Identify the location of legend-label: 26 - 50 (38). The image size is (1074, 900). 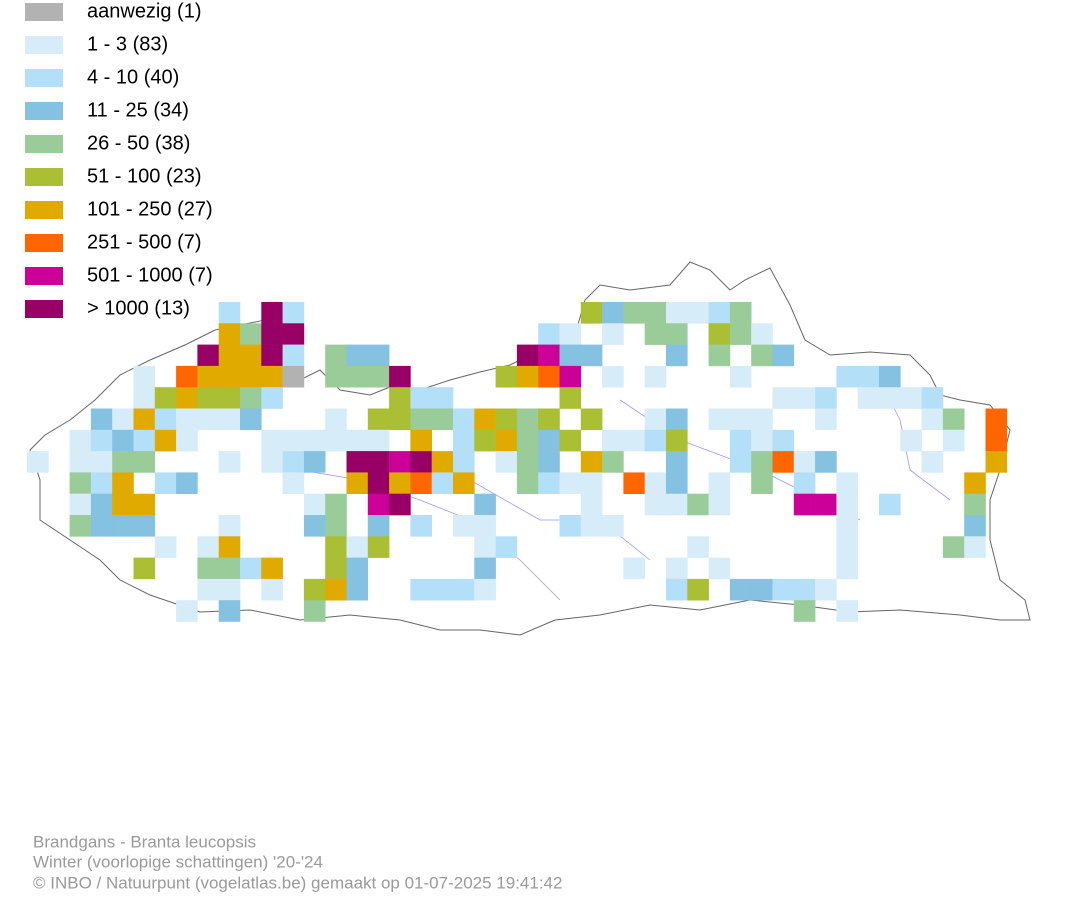
(138, 143).